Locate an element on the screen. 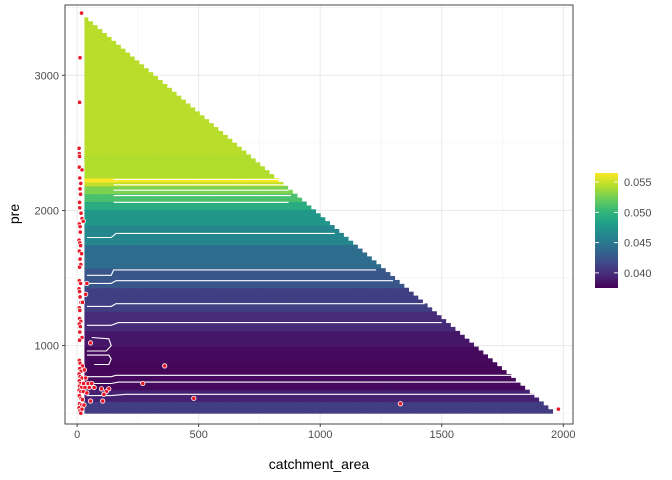  y-tick-label: 2000 is located at coordinates (47, 211).